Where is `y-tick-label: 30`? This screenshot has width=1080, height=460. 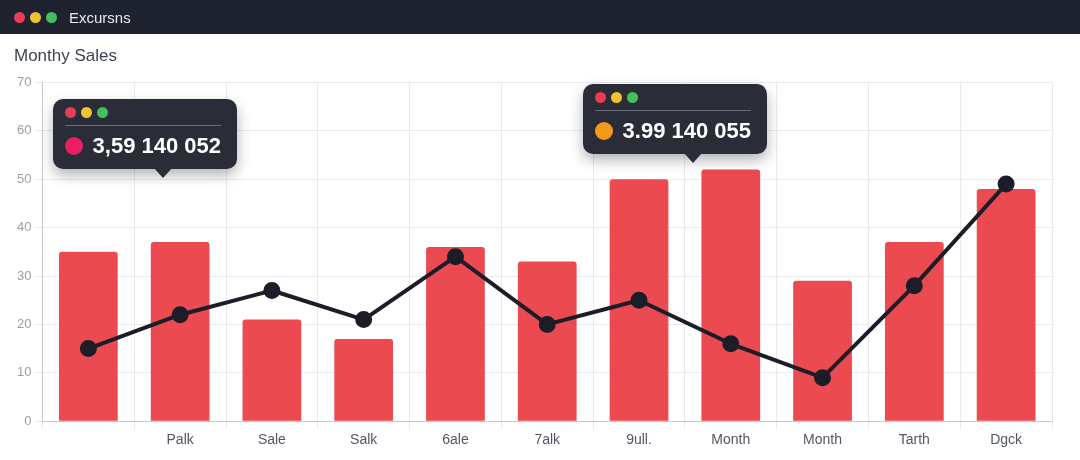 y-tick-label: 30 is located at coordinates (24, 275).